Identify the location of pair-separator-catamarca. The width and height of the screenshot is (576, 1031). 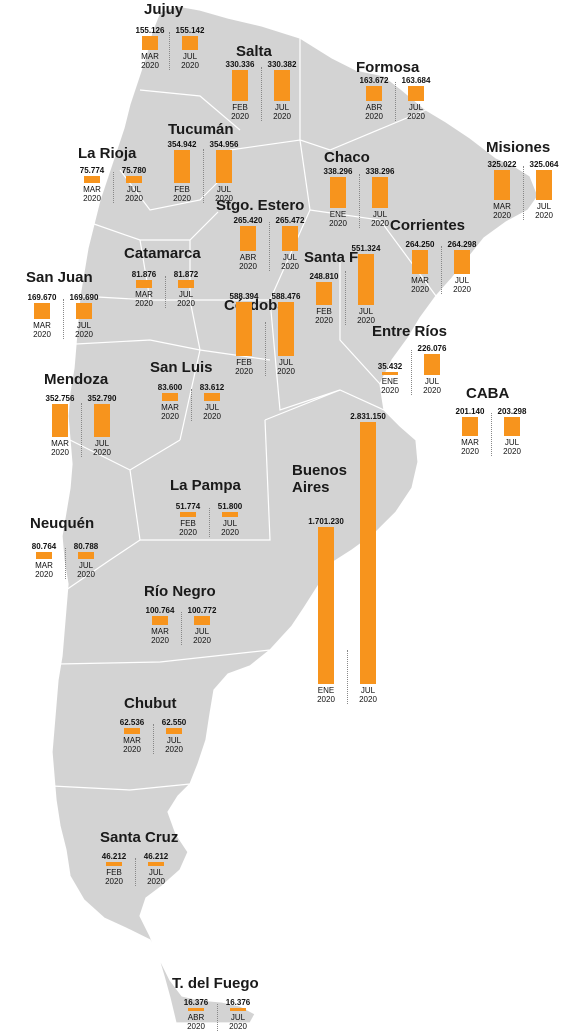
(165, 292).